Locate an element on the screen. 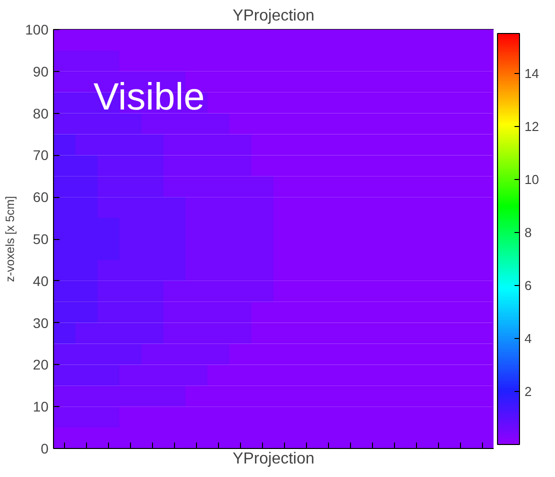  y-tick-label: 80 is located at coordinates (40, 113).